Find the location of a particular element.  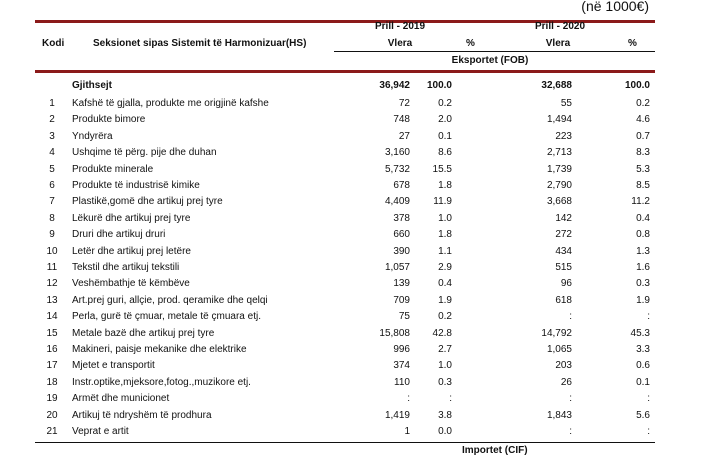

cell-v2020: 203 is located at coordinates (563, 366).